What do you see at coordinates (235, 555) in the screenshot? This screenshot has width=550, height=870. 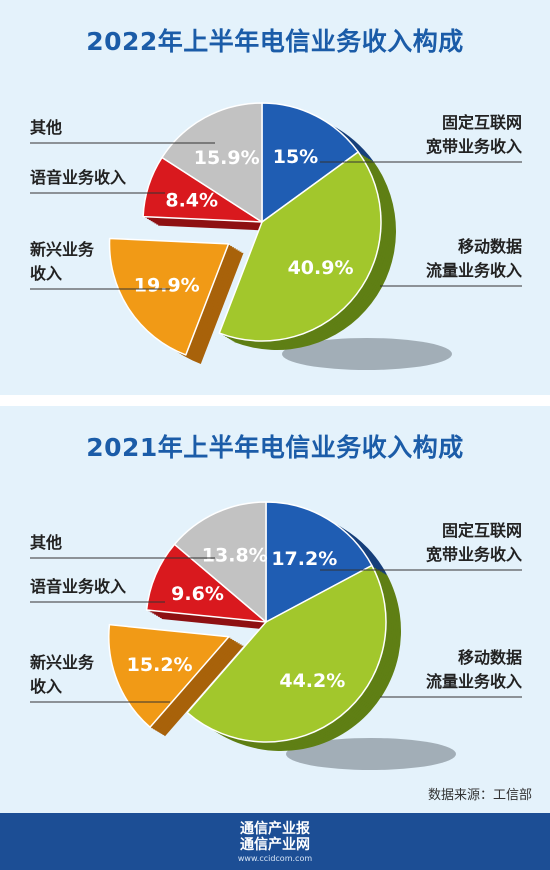 I see `slice-percent-label: 13.8%` at bounding box center [235, 555].